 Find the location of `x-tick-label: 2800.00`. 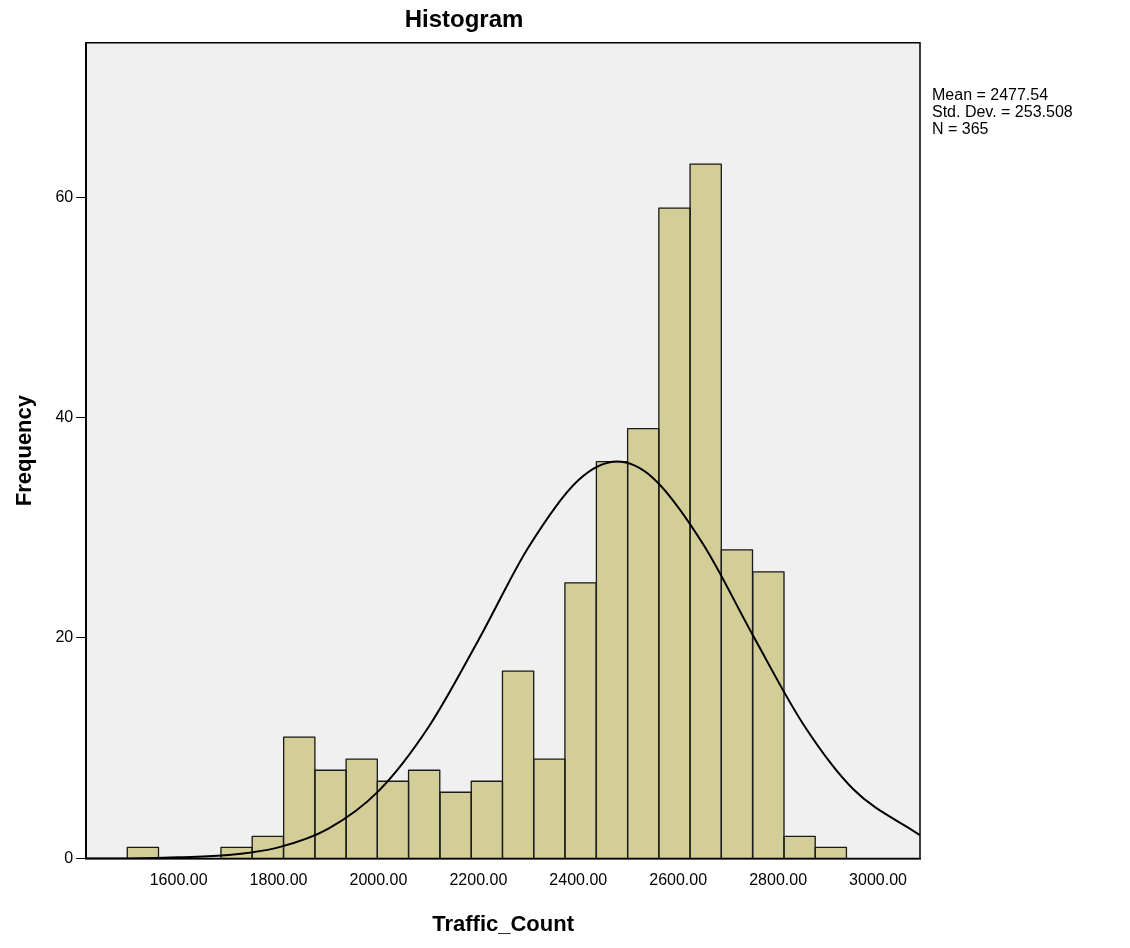

x-tick-label: 2800.00 is located at coordinates (778, 880).